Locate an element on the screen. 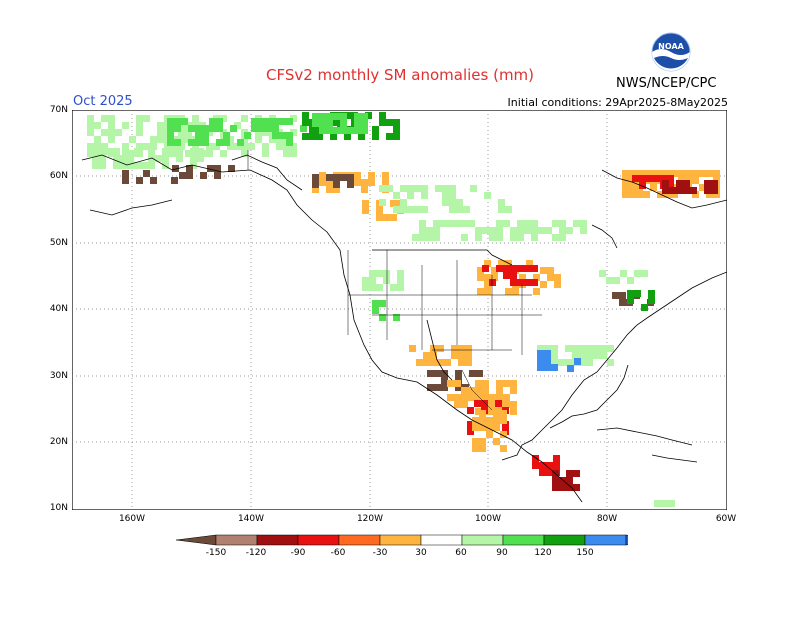 Image resolution: width=800 pixels, height=618 pixels. colorbar-arrow-left is located at coordinates (196, 540).